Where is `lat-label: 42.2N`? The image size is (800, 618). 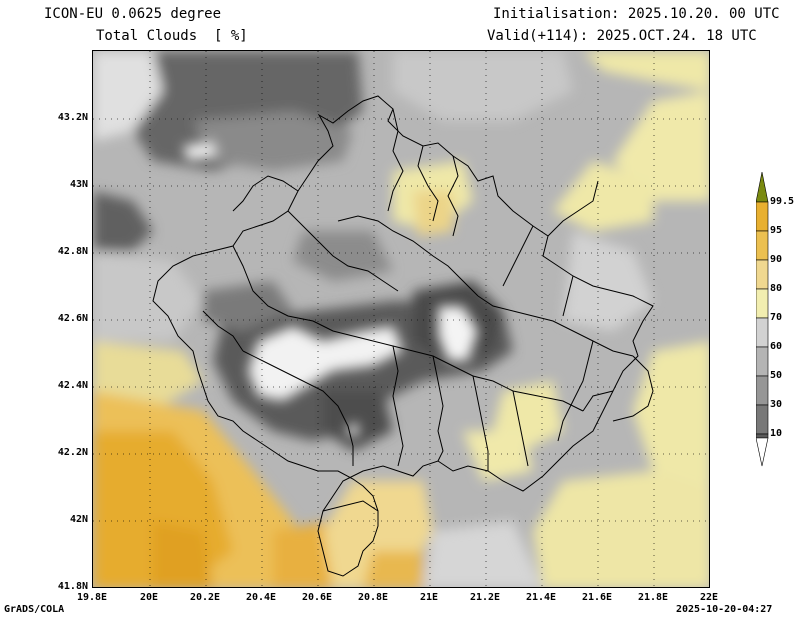 lat-label: 42.2N is located at coordinates (72, 452).